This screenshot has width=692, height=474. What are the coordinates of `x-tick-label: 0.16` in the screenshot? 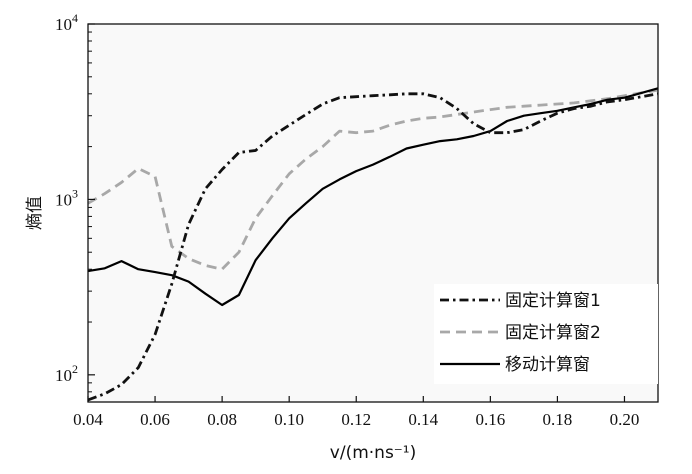 It's located at (490, 419).